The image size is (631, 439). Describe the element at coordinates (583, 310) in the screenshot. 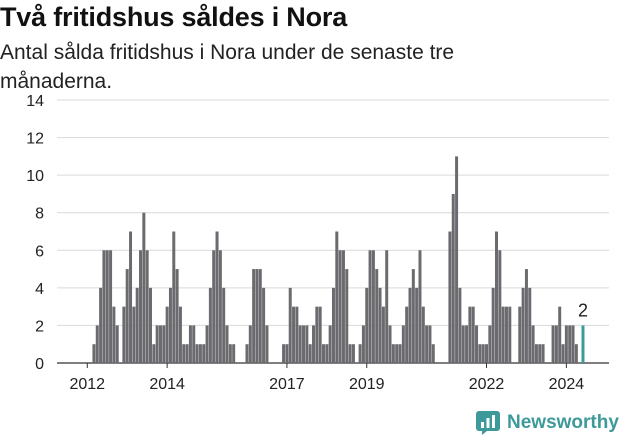

I see `latest-value-label: 2` at that location.